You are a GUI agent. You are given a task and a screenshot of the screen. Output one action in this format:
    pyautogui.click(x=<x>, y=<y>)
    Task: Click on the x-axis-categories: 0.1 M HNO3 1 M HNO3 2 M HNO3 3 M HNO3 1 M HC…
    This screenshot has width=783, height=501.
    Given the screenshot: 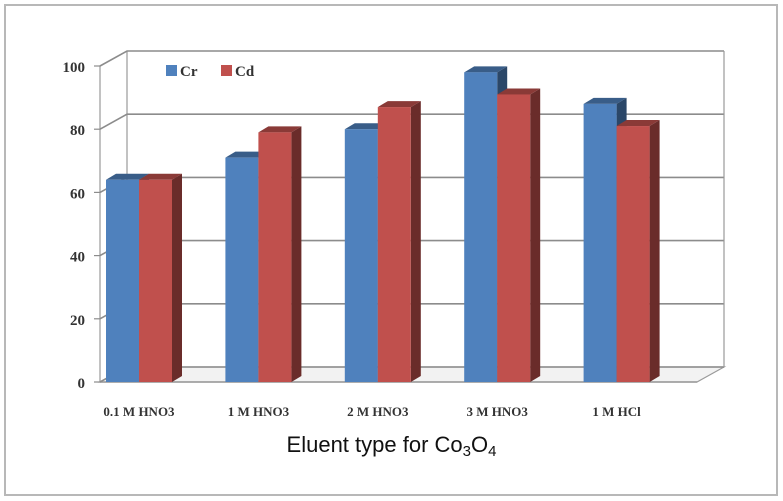 What is the action you would take?
    pyautogui.click(x=372, y=411)
    